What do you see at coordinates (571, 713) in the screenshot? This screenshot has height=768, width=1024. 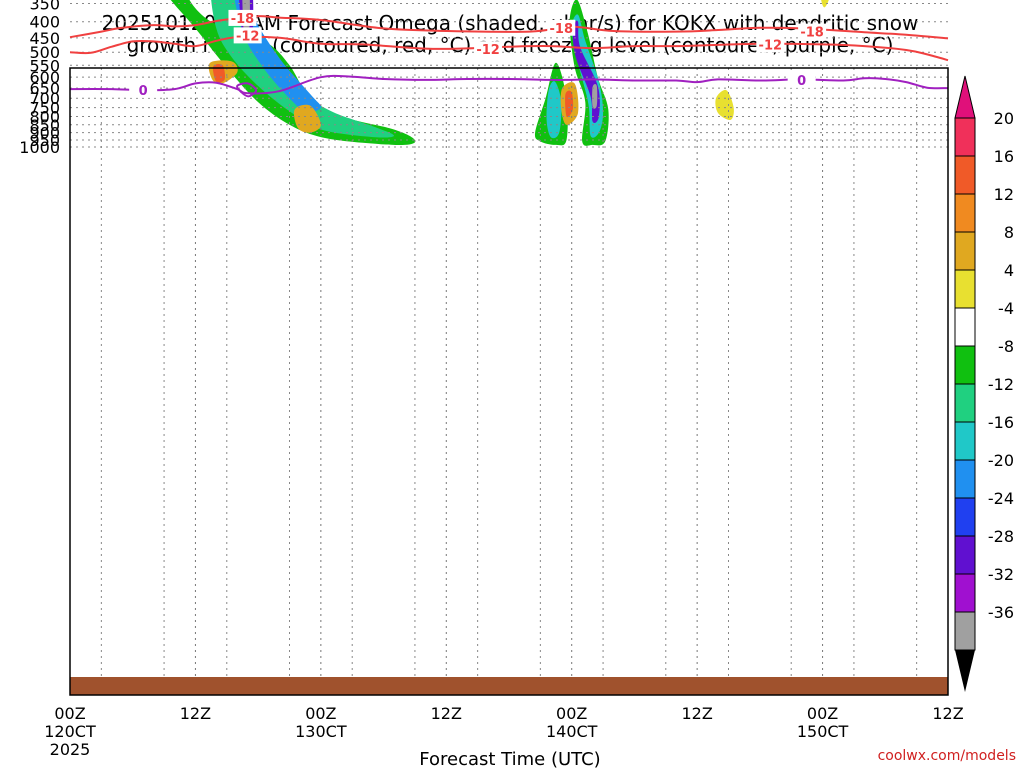 I see `x-tick-label-4: 00Z` at bounding box center [571, 713].